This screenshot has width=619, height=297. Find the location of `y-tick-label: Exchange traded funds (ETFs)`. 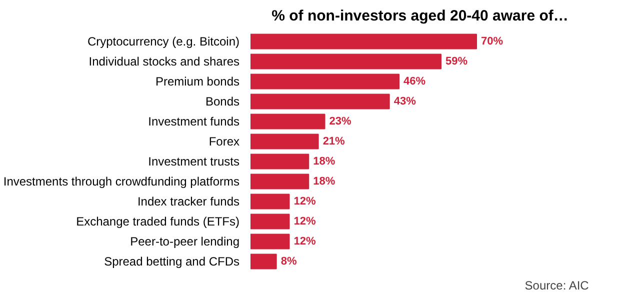

y-tick-label: Exchange traded funds (ETFs) is located at coordinates (158, 221).